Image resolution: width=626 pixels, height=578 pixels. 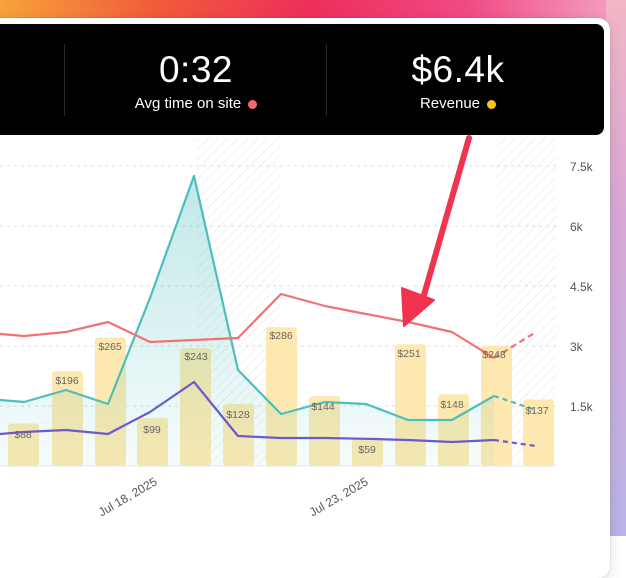 I want to click on annotation-arrow-head, so click(x=418, y=307).